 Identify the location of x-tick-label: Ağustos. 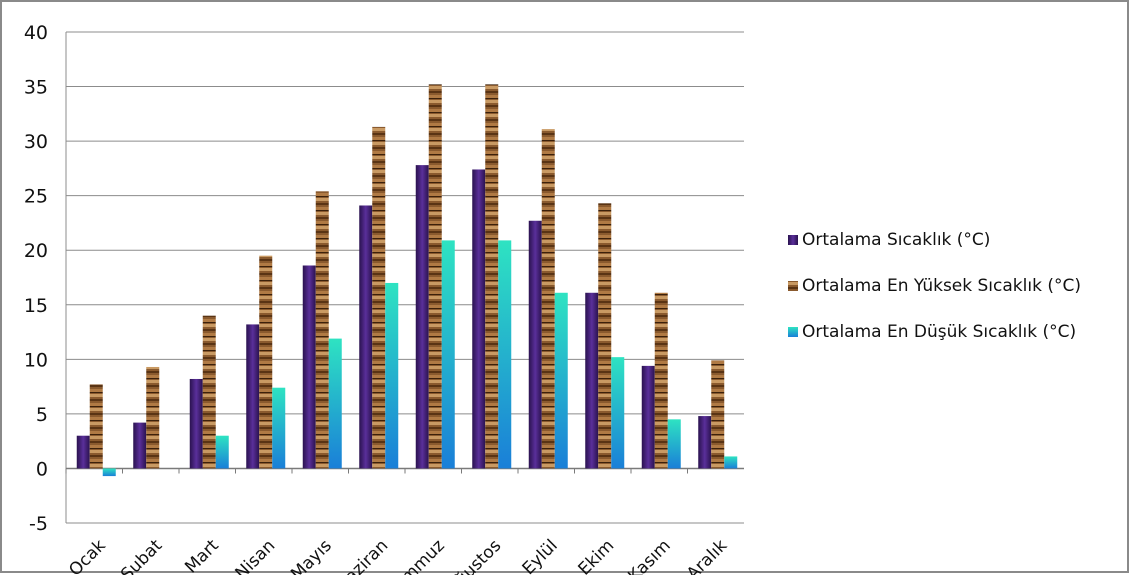
(474, 555).